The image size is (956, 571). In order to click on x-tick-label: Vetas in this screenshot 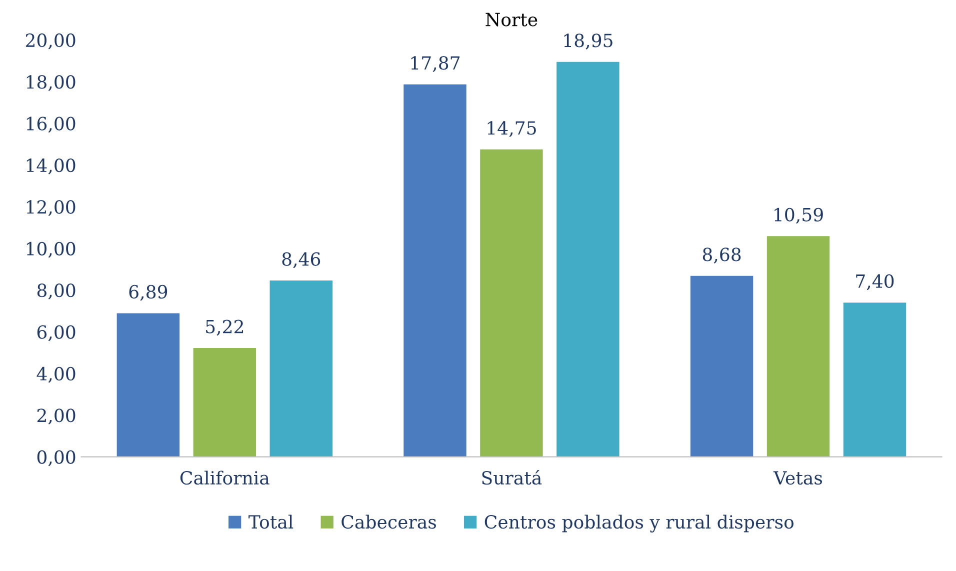, I will do `click(797, 478)`.